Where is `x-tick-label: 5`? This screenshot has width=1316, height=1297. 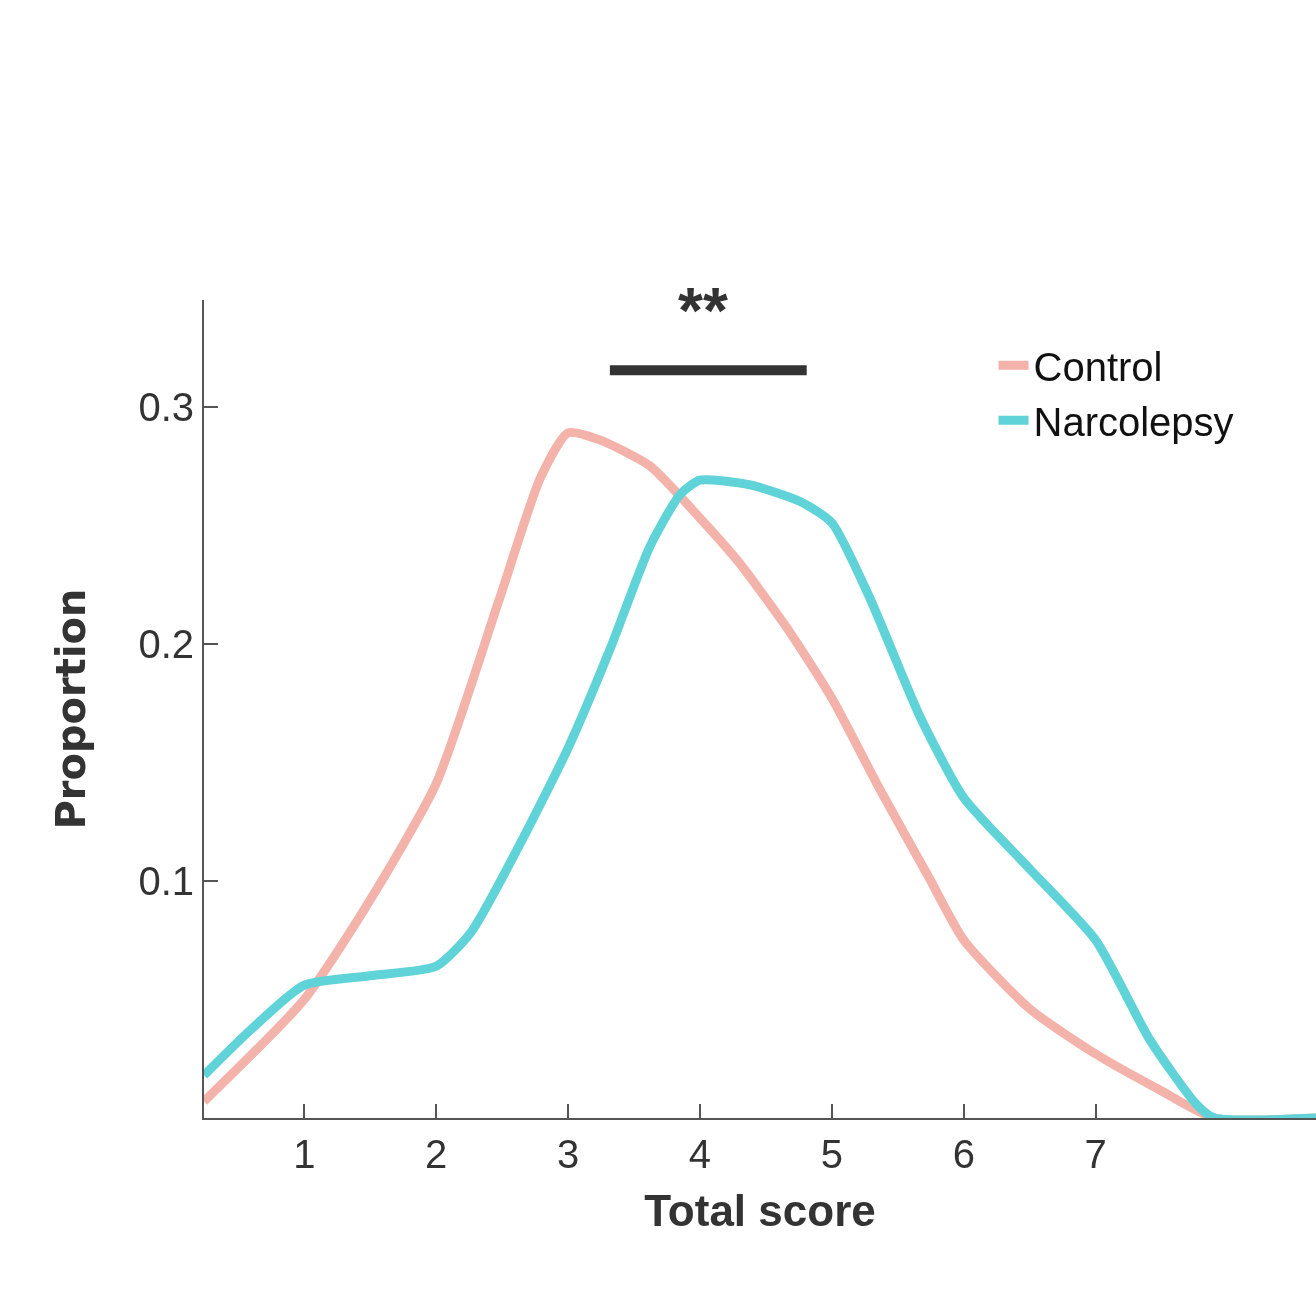 x-tick-label: 5 is located at coordinates (832, 1154).